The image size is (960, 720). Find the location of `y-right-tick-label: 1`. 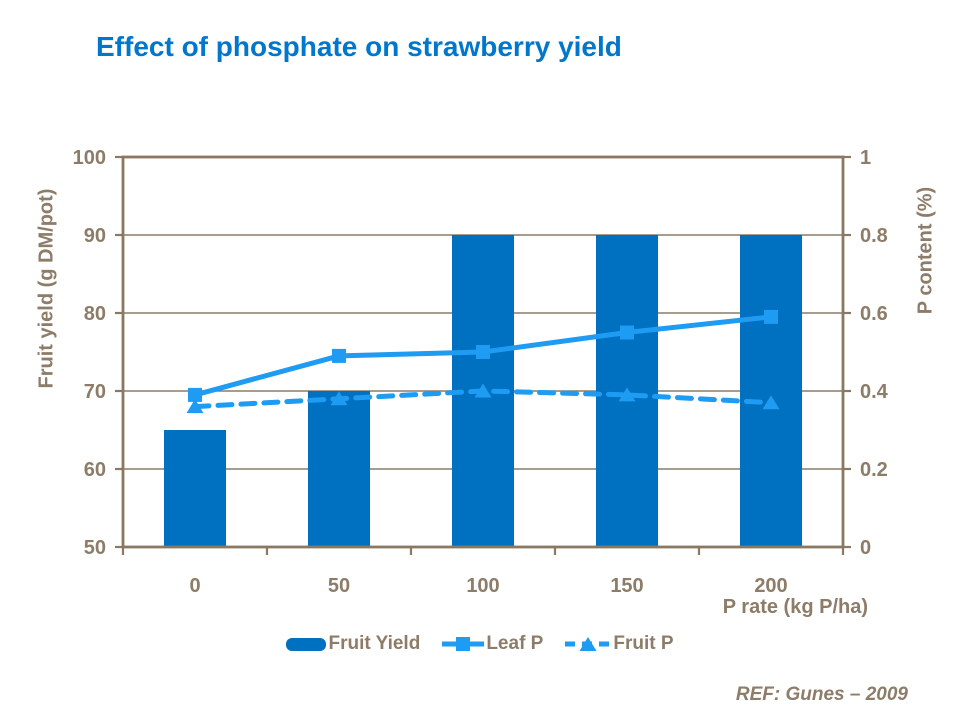

y-right-tick-label: 1 is located at coordinates (865, 158).